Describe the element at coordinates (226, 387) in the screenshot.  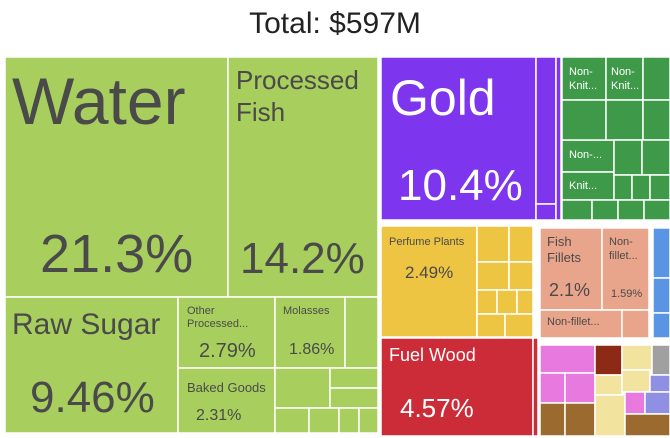
I see `tile-label-5: Baked Goods` at that location.